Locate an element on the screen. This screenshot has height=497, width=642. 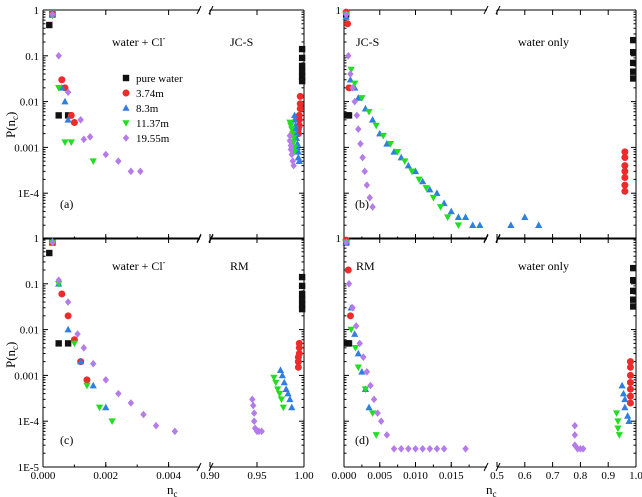
panel-title: RM is located at coordinates (365, 266).